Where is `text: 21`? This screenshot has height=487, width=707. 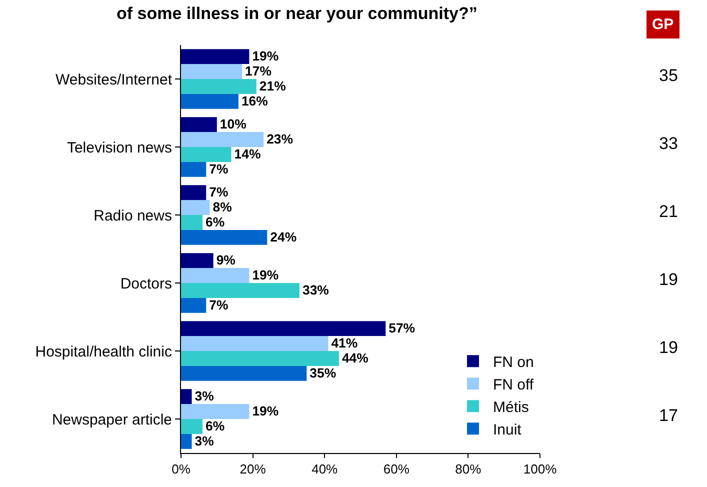 text: 21 is located at coordinates (668, 211).